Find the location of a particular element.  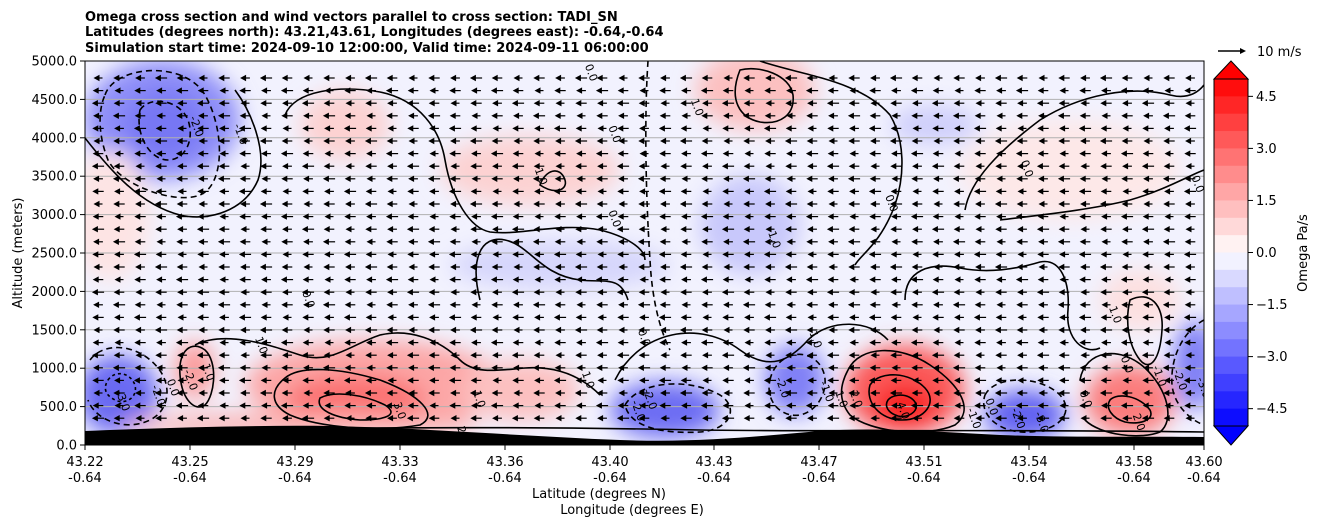

y-tick-label: 4000.0 is located at coordinates (55, 138).